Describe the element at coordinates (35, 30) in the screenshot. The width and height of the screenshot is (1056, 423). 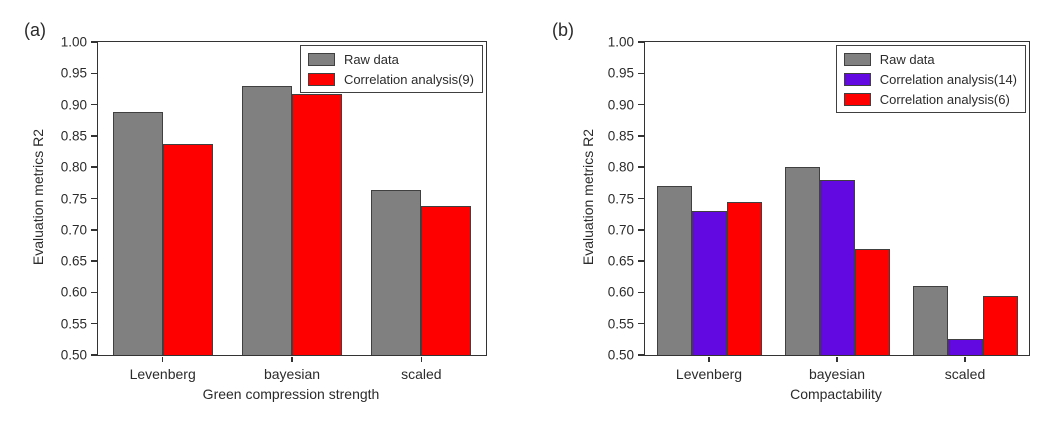
I see `panel-label-a: (a)` at that location.